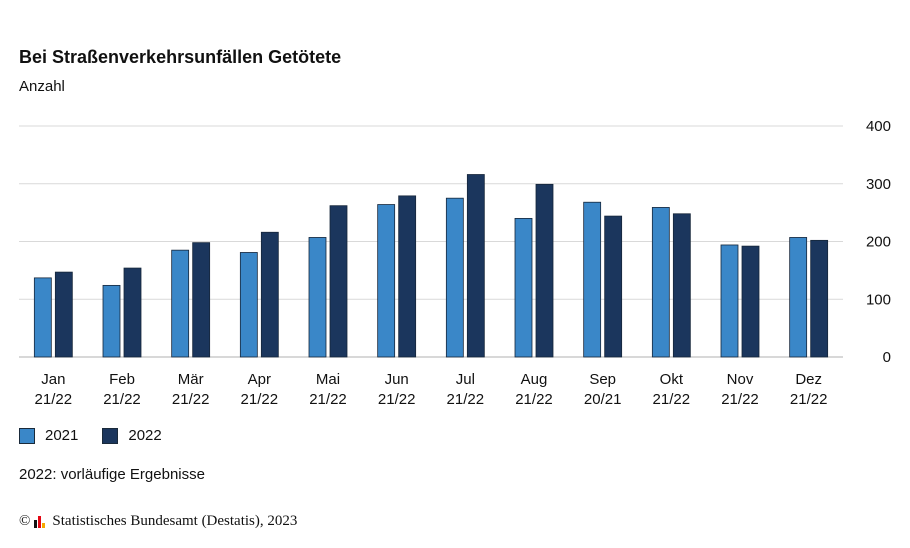  Describe the element at coordinates (672, 379) in the screenshot. I see `x-tick-label-Okt-1: Okt` at that location.